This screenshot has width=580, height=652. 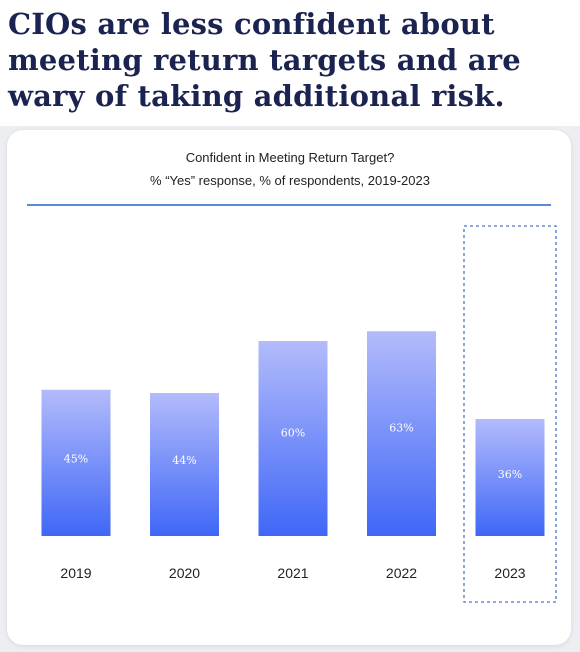 I want to click on chart-title: Confident in Meeting Return Target?, so click(x=290, y=157).